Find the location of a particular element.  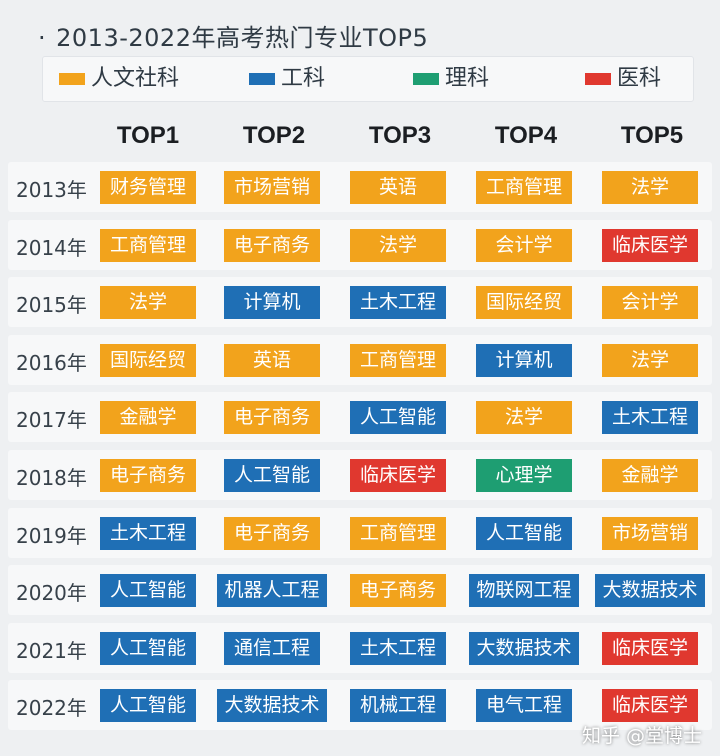

table-row: 2022年 人工智能 大数据技术 机械工程 电气工程 临床医学 is located at coordinates (360, 705).